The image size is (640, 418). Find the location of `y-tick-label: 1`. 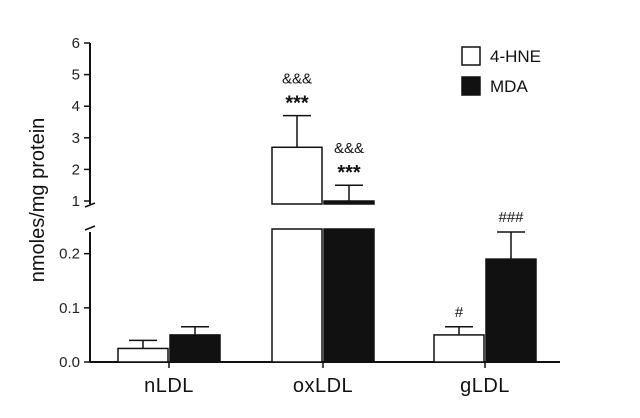

y-tick-label: 1 is located at coordinates (76, 201).